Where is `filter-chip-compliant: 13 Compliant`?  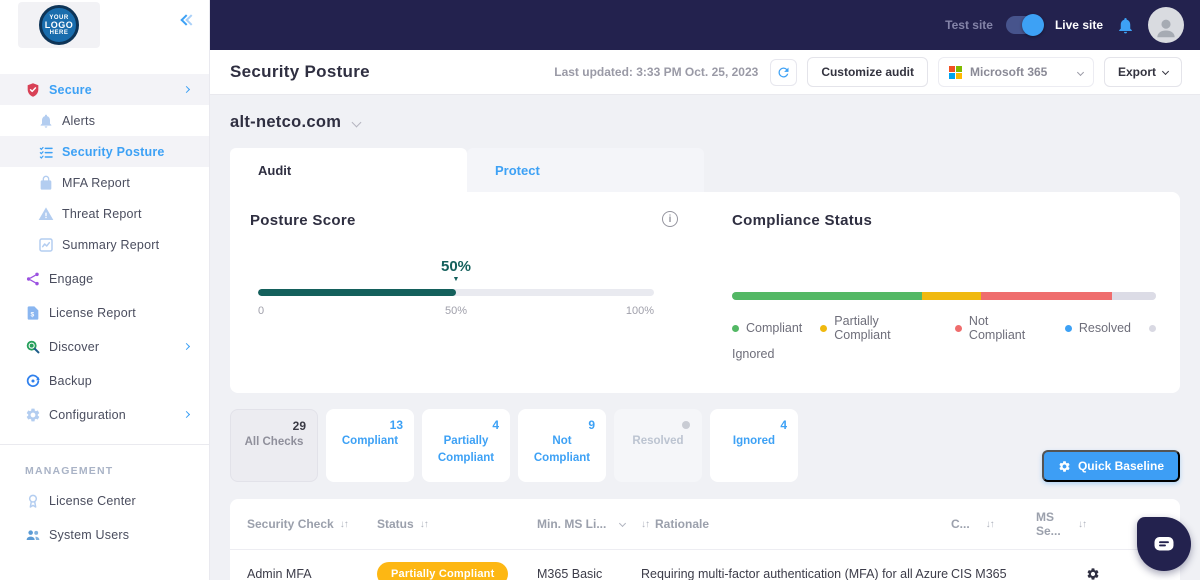 filter-chip-compliant: 13 Compliant is located at coordinates (370, 445).